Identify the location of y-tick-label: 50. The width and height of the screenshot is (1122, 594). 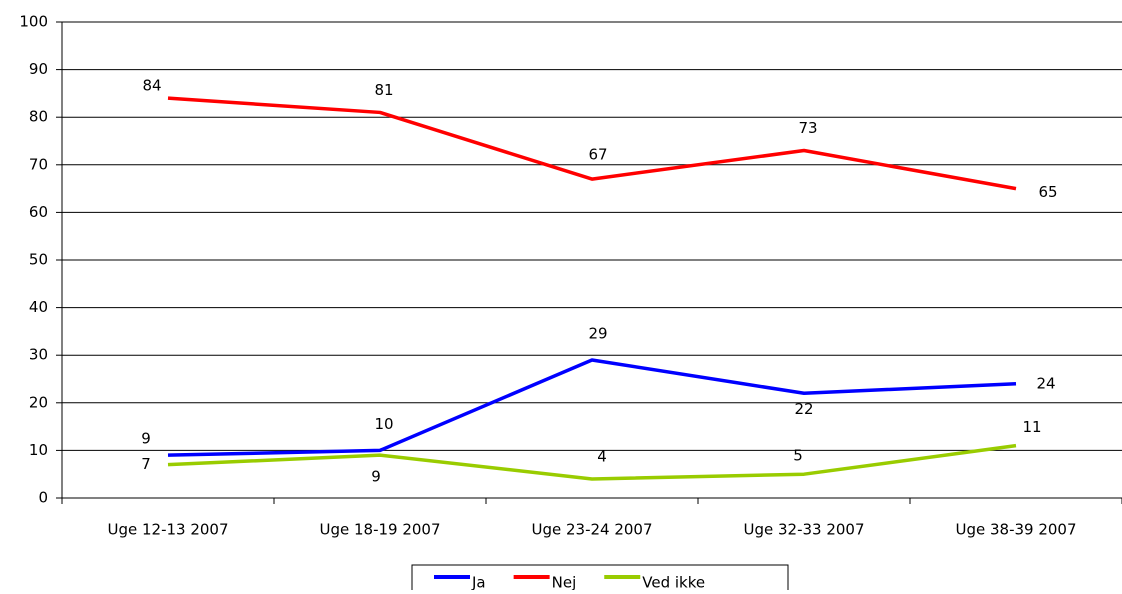
(38, 260).